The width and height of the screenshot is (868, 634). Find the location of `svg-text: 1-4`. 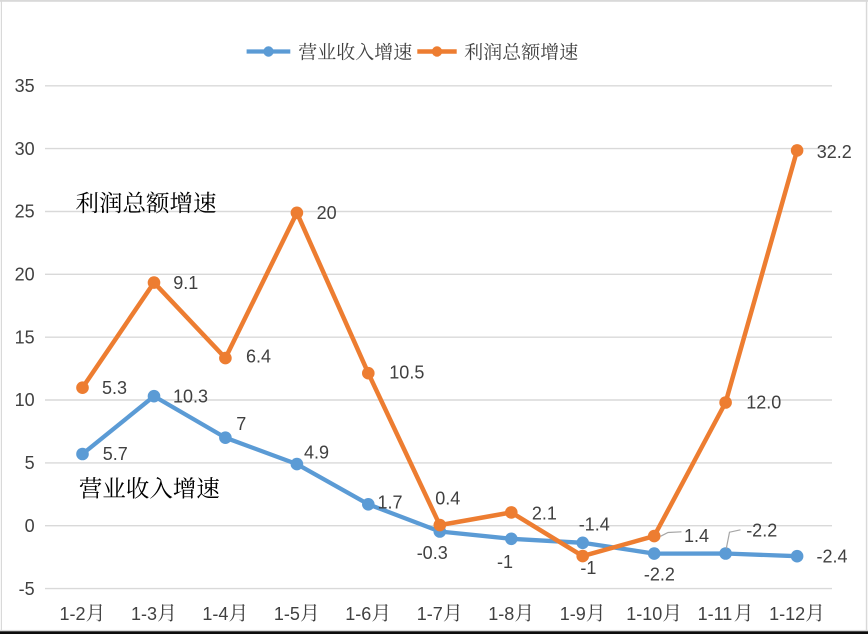

svg-text: 1-4 is located at coordinates (215, 614).